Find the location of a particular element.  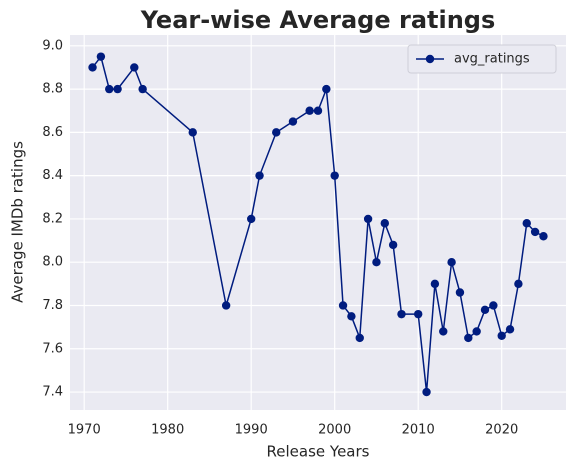

y-tick-label: 9.0 is located at coordinates (52, 45).